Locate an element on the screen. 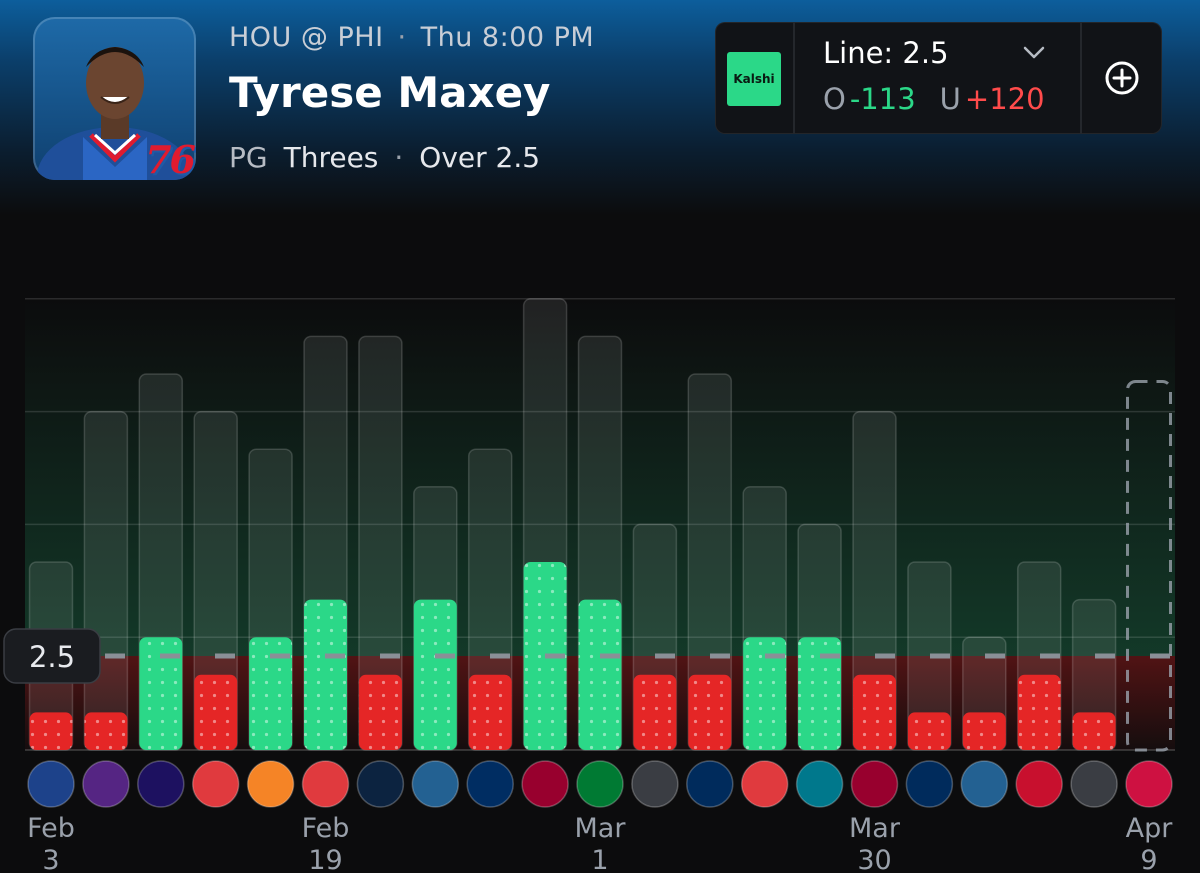  attempts-bar is located at coordinates (106, 580).